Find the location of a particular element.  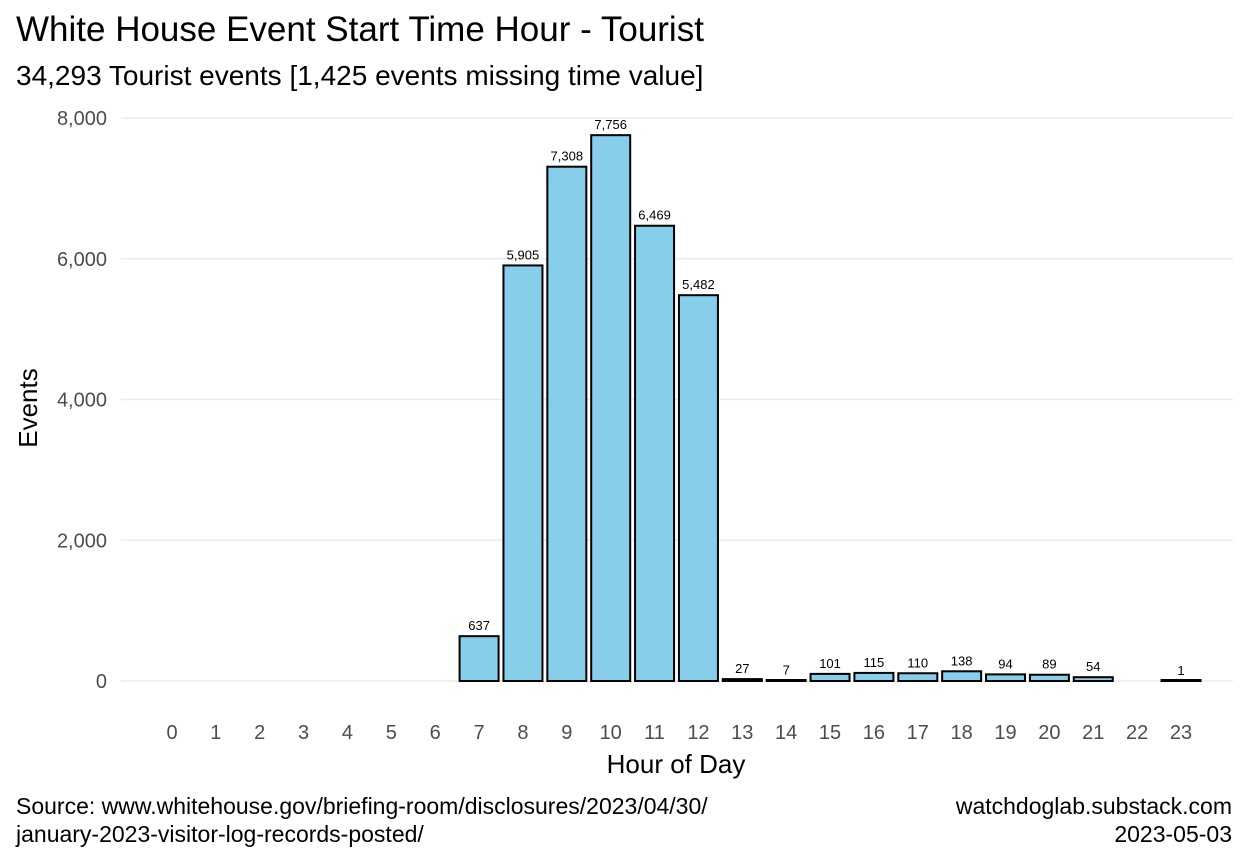

source-line-2: january-2023-visitor-log-records-posted/ is located at coordinates (220, 834).